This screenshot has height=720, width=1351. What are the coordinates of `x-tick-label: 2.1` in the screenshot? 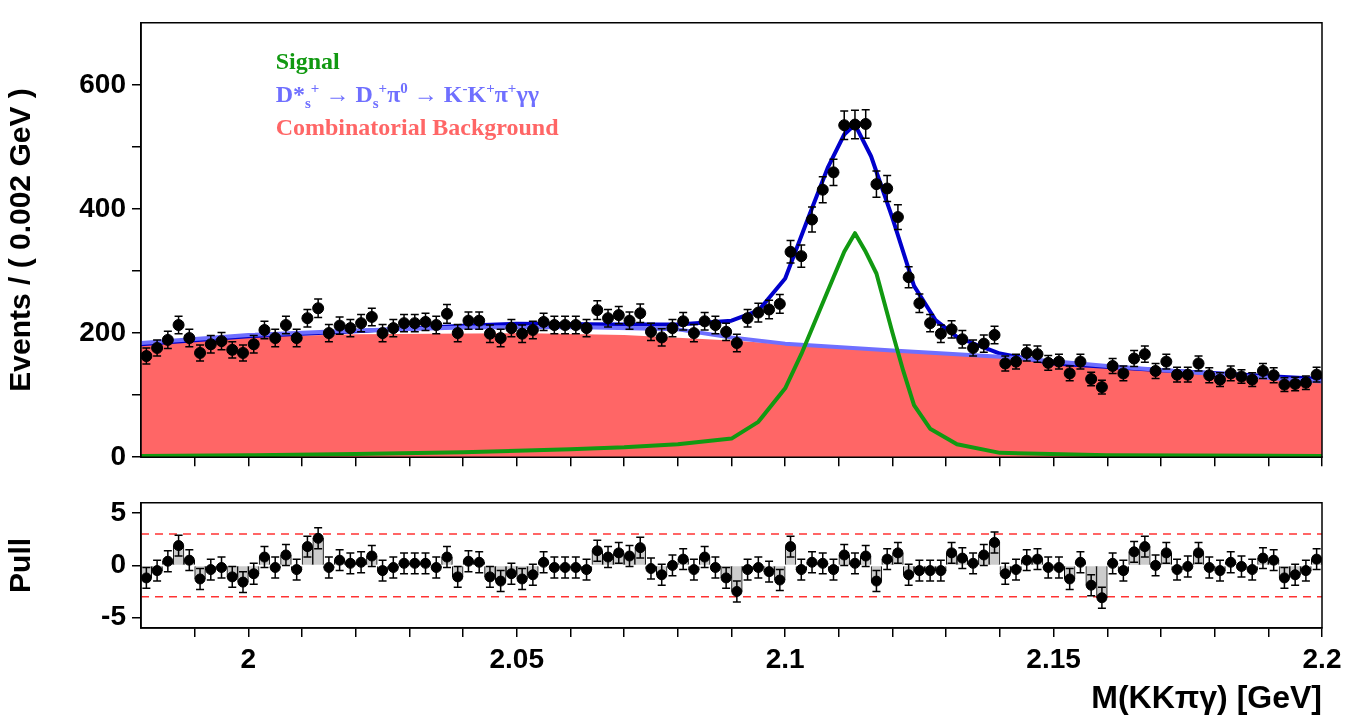 It's located at (785, 658).